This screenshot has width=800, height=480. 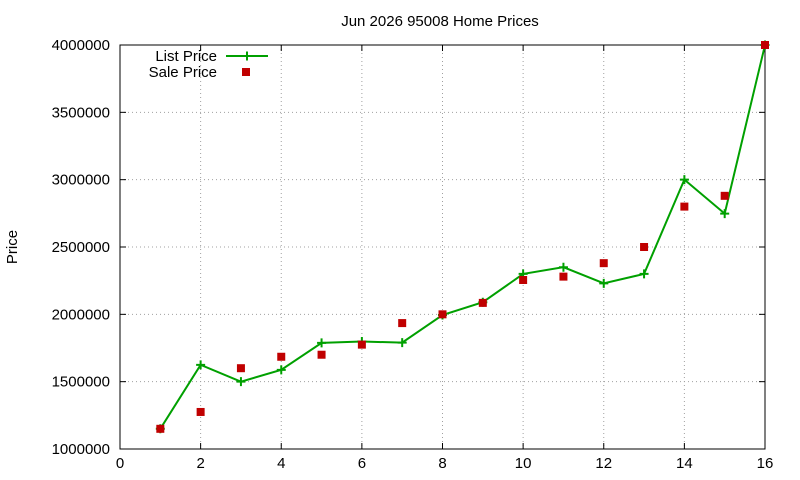 What do you see at coordinates (81, 180) in the screenshot?
I see `y-tick-label: 3000000` at bounding box center [81, 180].